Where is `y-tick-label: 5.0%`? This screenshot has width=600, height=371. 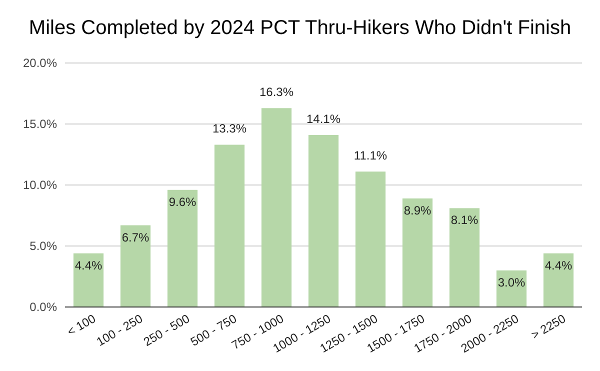 y-tick-label: 5.0% is located at coordinates (44, 246).